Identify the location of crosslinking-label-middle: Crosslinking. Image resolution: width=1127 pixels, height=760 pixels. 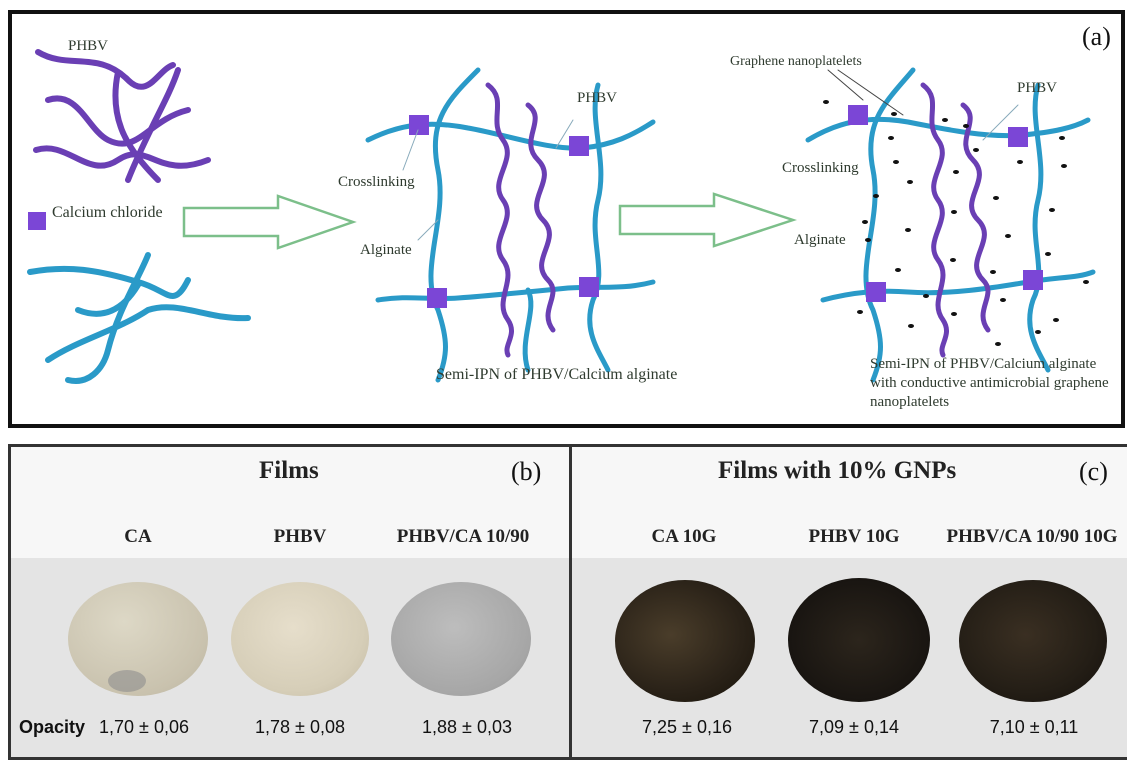
(376, 182).